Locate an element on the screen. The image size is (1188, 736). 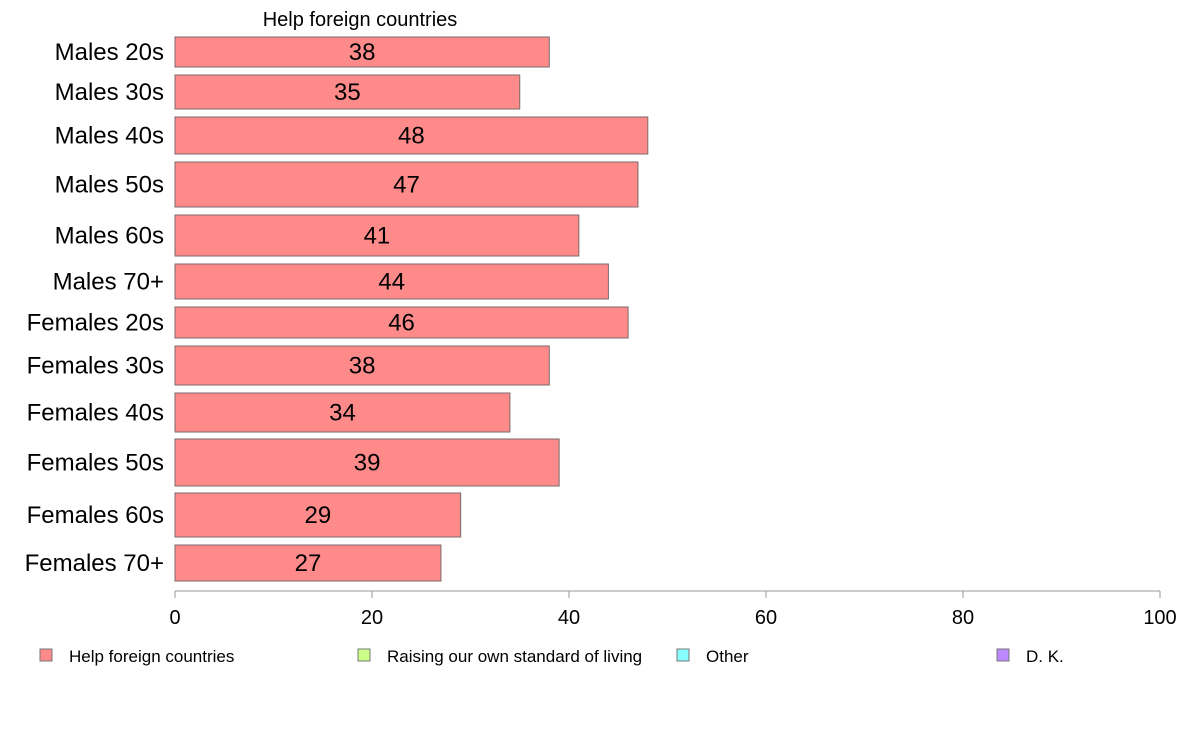
y-tick-label: Females 20s is located at coordinates (95, 323).